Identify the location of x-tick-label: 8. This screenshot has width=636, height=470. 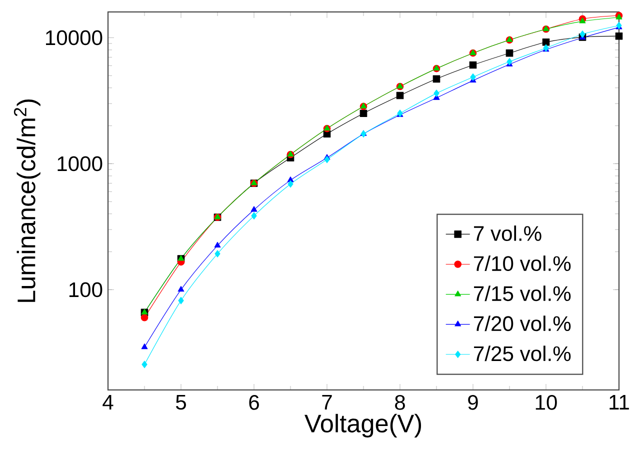
(400, 402).